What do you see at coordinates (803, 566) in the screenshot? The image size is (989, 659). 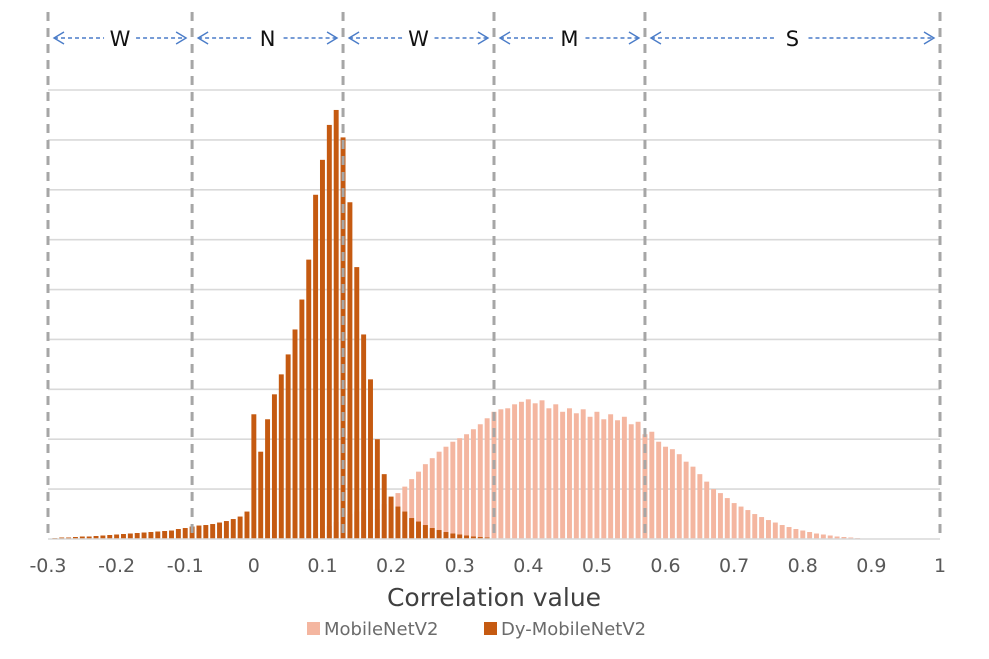 I see `x-tick-label: 0.8` at bounding box center [803, 566].